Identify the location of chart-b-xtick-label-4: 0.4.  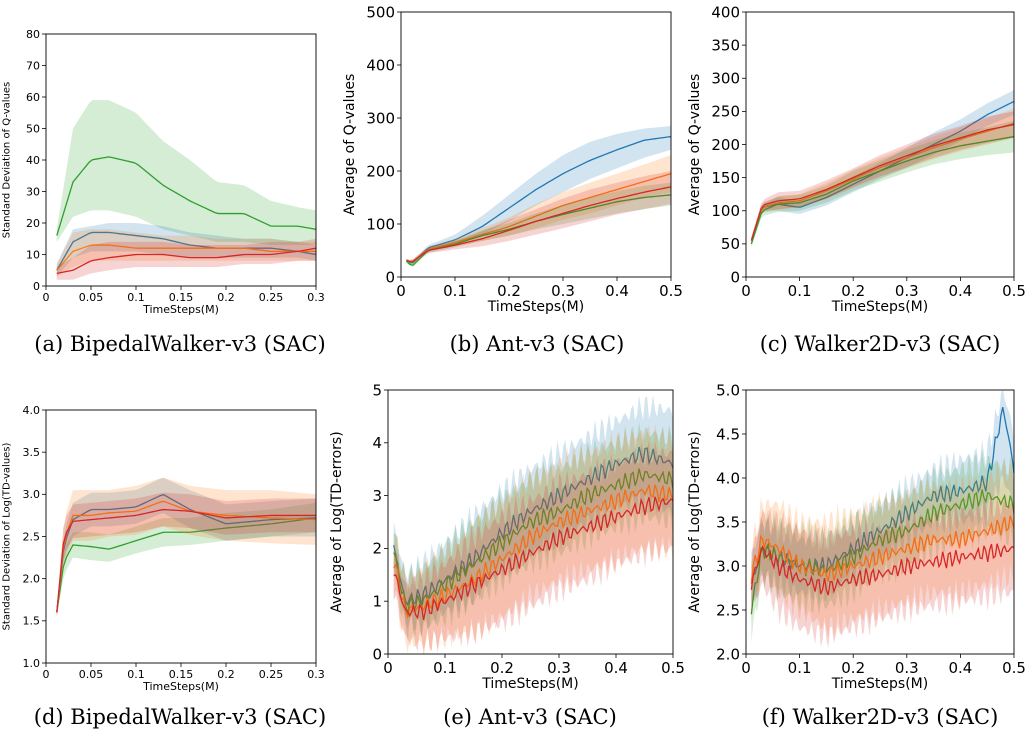
(617, 291).